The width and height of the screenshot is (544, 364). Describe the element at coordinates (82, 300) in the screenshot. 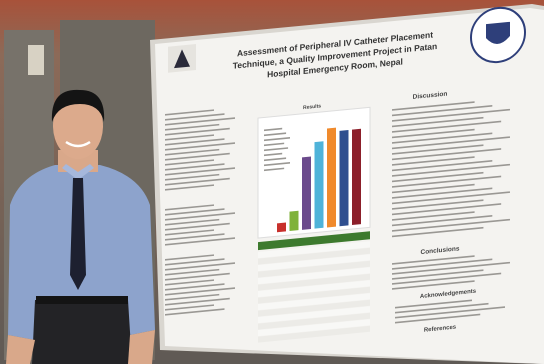

I see `belt` at that location.